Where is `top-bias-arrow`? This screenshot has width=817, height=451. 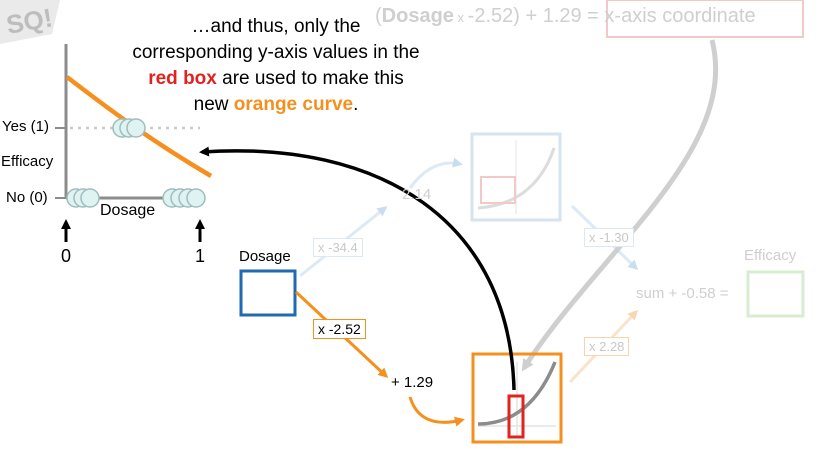 top-bias-arrow is located at coordinates (435, 173).